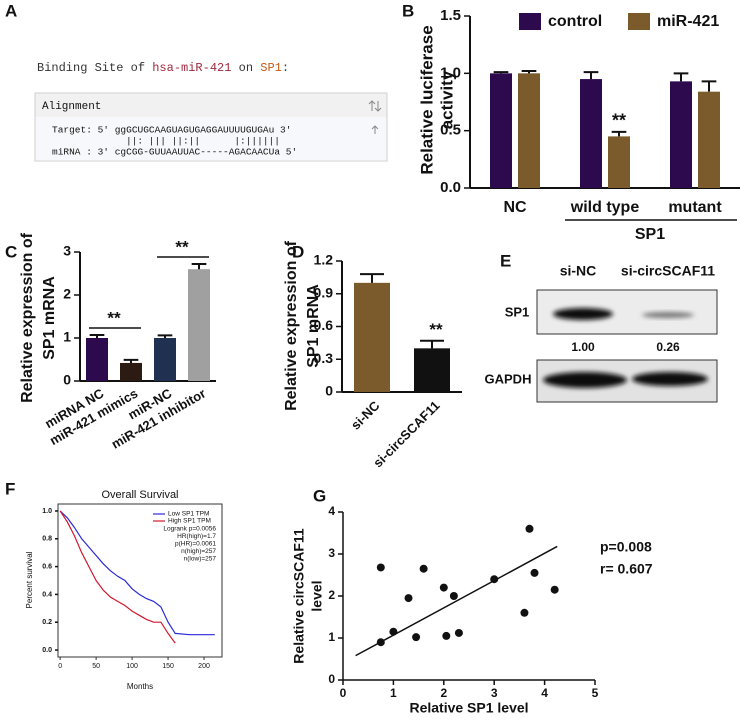 The image size is (747, 720). I want to click on quantification: 0.26, so click(668, 347).